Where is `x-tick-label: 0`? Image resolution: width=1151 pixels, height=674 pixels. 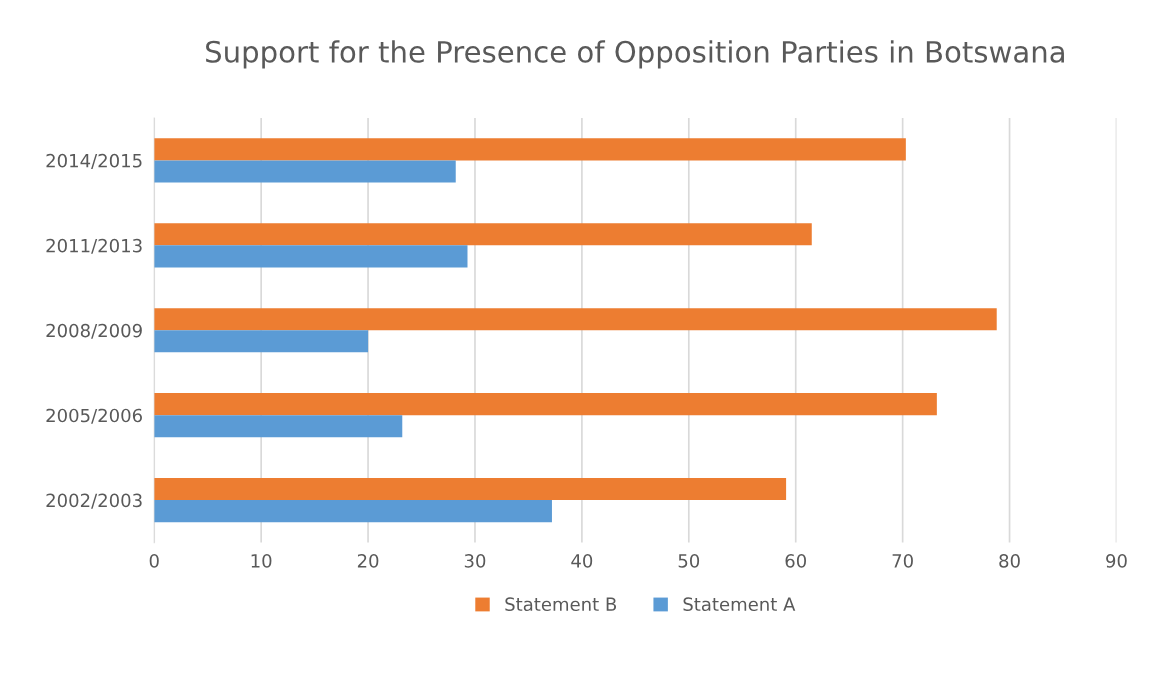 x-tick-label: 0 is located at coordinates (154, 561).